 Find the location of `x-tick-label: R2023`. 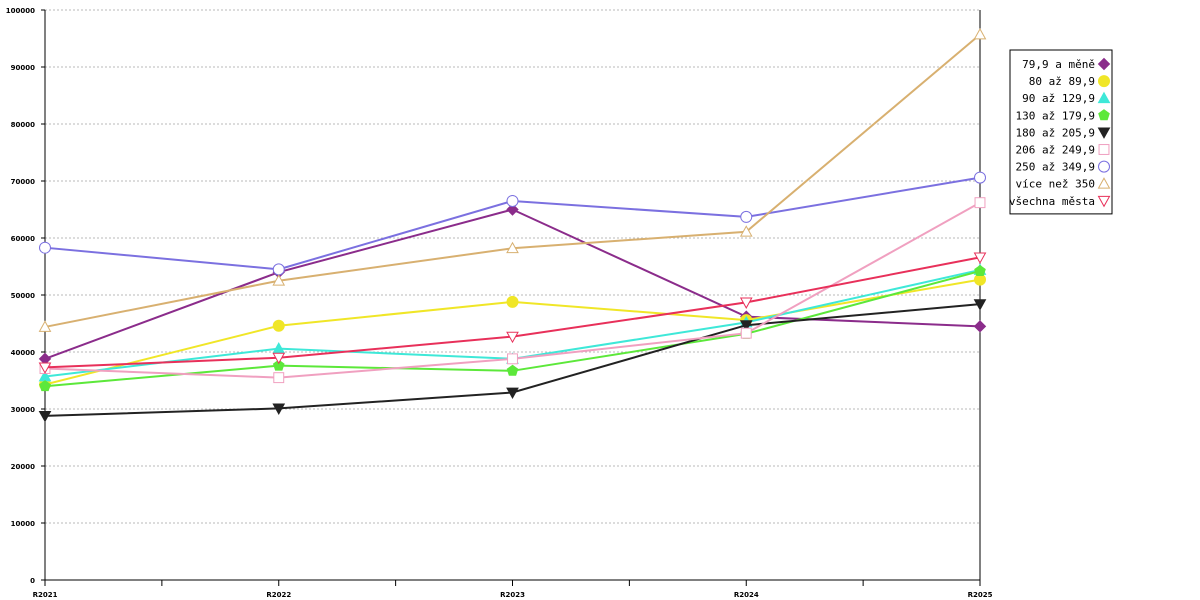

x-tick-label: R2023 is located at coordinates (512, 595).